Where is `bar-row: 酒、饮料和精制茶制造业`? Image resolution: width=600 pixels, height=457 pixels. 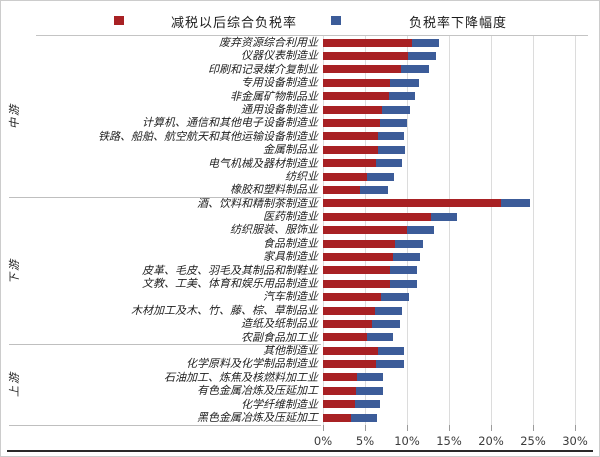 bar-row: 酒、饮料和精制茶制造业 is located at coordinates (300, 203).